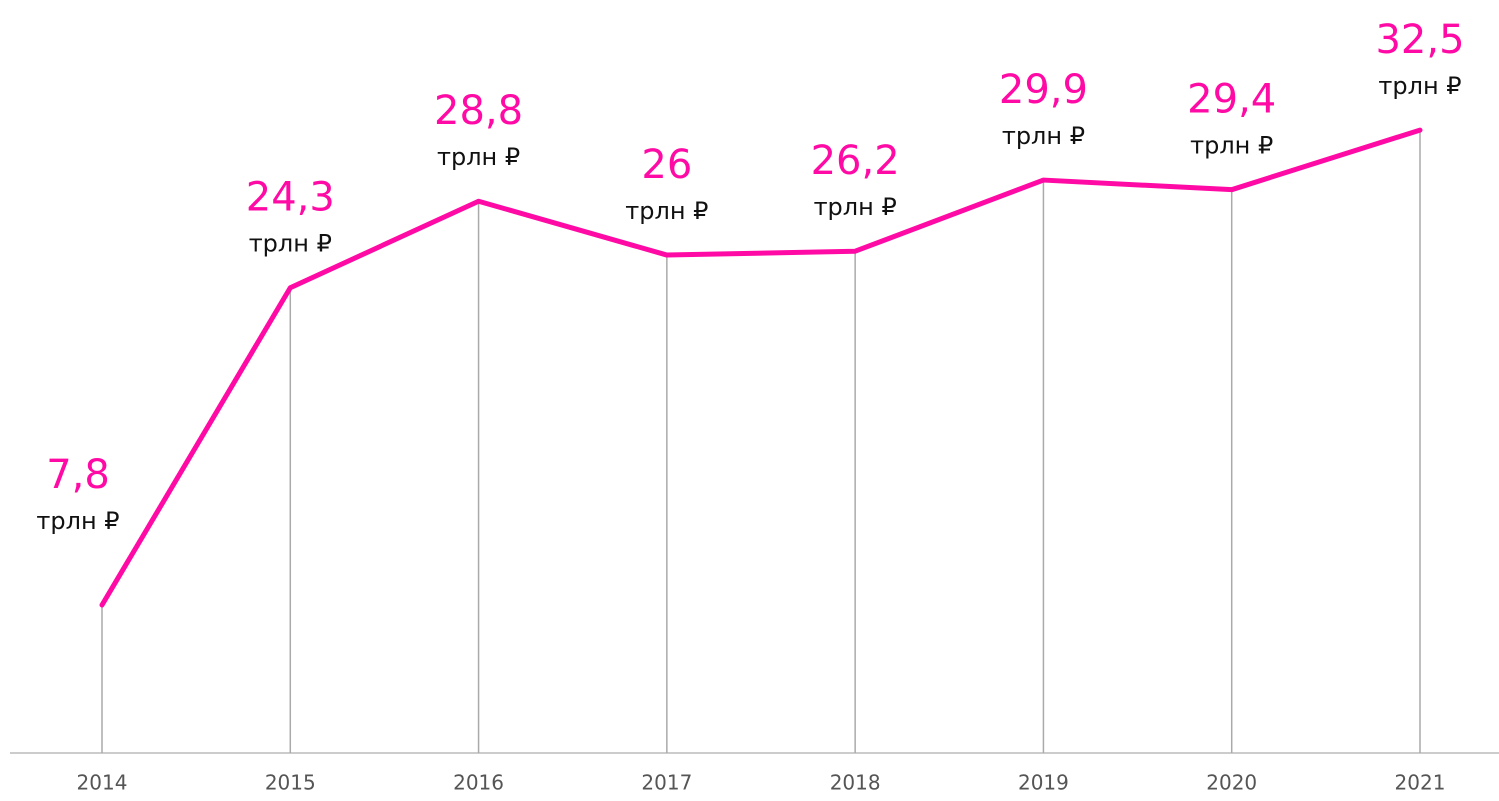  Describe the element at coordinates (1043, 90) in the screenshot. I see `value-label: 29,9` at that location.